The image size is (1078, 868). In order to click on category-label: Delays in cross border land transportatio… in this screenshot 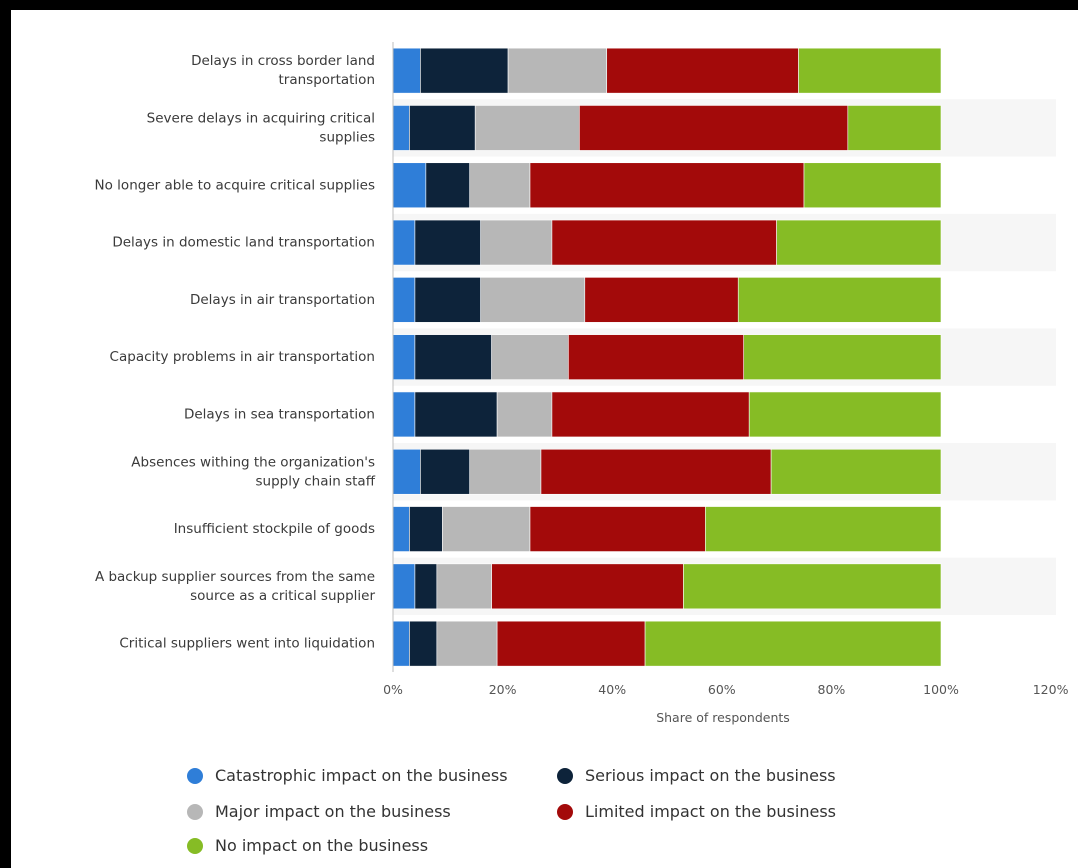, I will do `click(283, 70)`.